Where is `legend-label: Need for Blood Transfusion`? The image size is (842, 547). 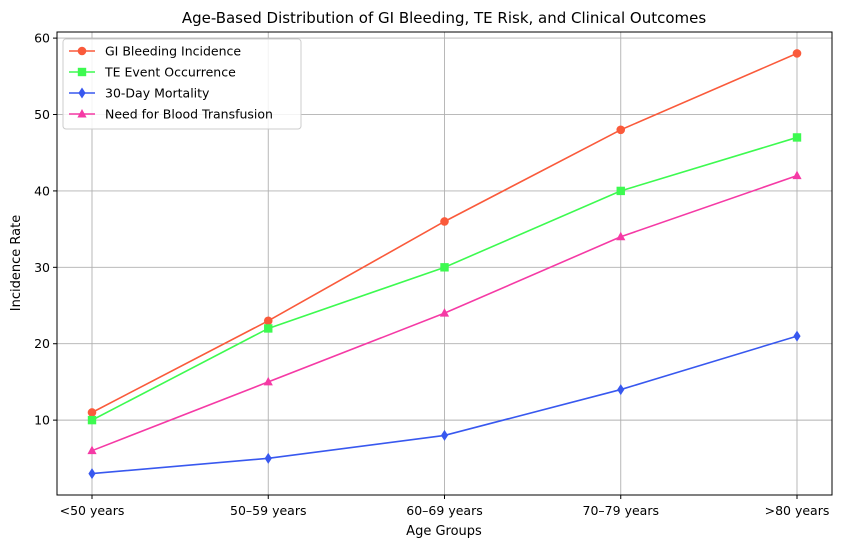 legend-label: Need for Blood Transfusion is located at coordinates (189, 114).